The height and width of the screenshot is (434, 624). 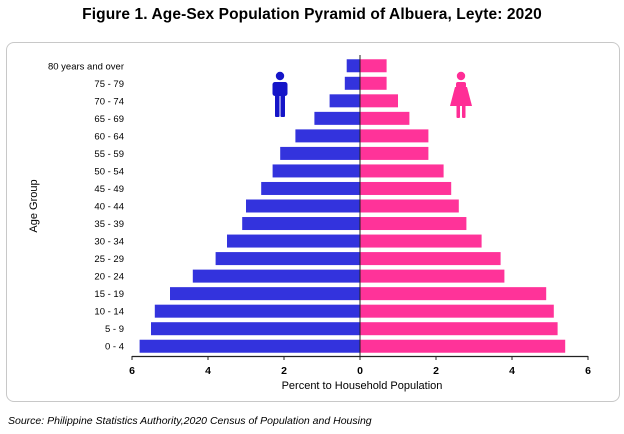 I want to click on y-tick-label: 70 - 74, so click(x=109, y=101).